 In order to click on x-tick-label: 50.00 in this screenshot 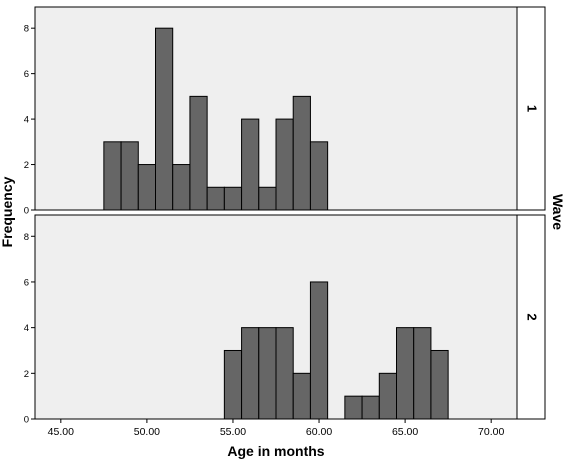, I will do `click(147, 432)`.